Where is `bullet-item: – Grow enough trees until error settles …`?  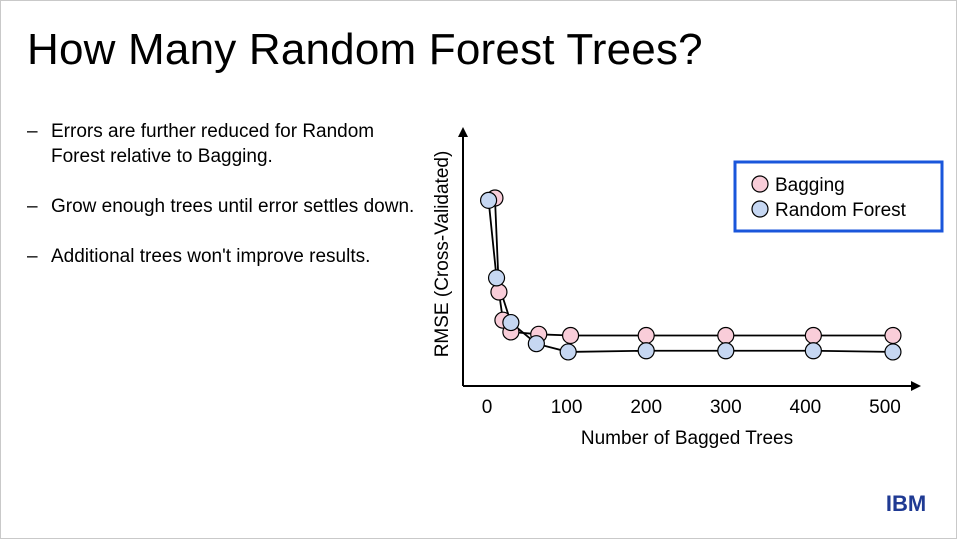
bullet-item: – Grow enough trees until error settles … is located at coordinates (222, 206).